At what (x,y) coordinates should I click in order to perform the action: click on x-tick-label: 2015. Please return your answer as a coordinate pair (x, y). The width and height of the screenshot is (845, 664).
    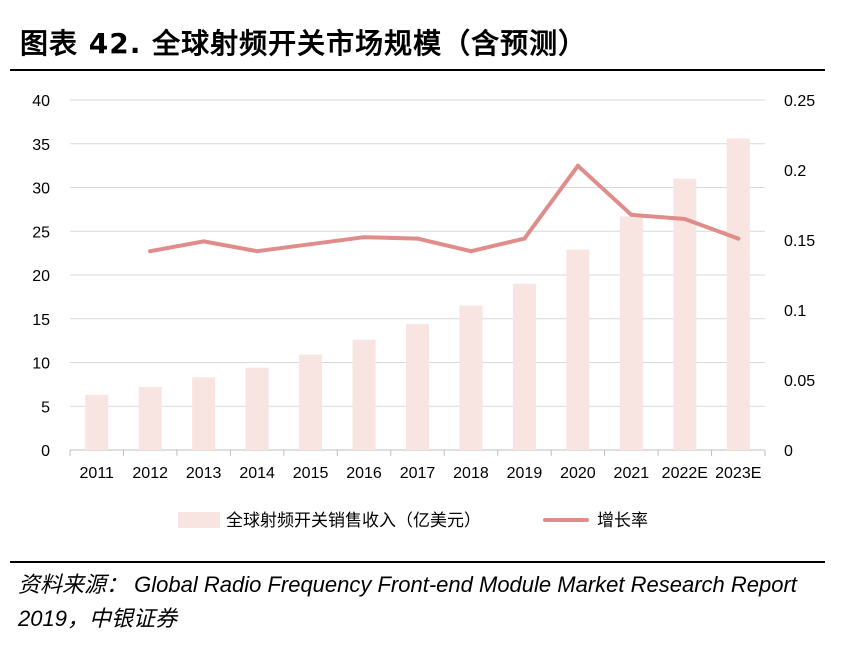
    Looking at the image, I should click on (311, 473).